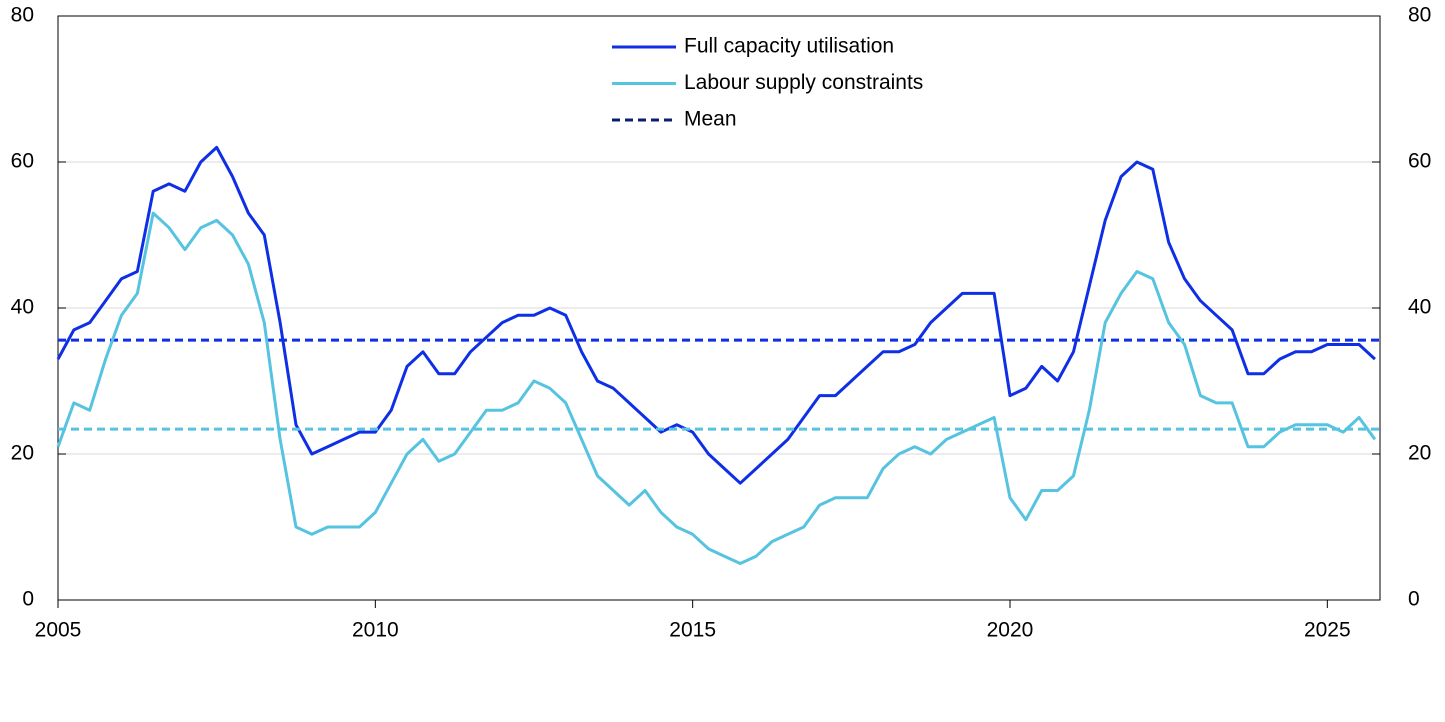 This screenshot has height=722, width=1445. What do you see at coordinates (789, 46) in the screenshot?
I see `legend-label: Full capacity utilisation` at bounding box center [789, 46].